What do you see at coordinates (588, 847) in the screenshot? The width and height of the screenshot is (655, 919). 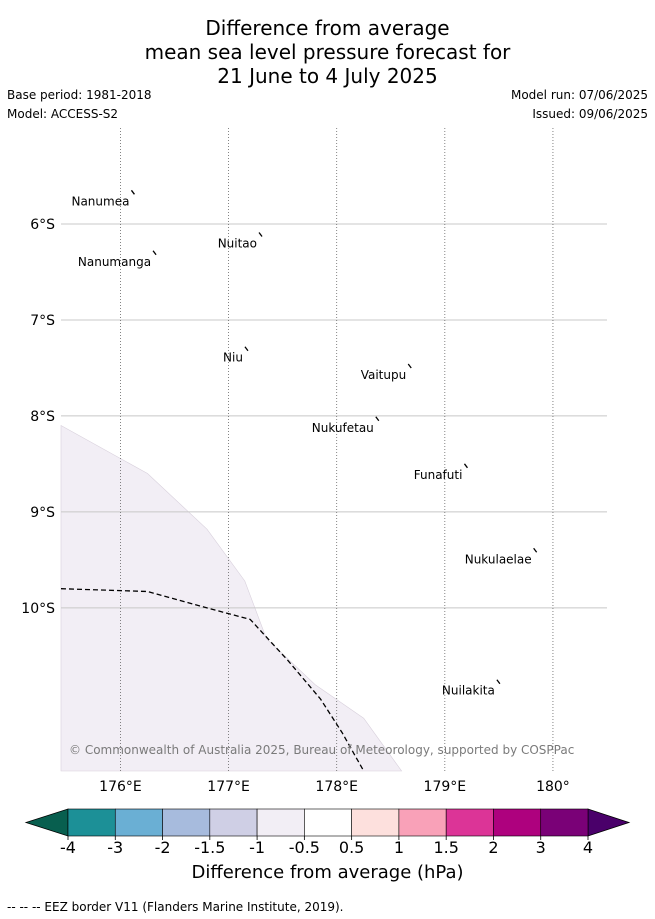 I see `colorbar-tick-label: 4` at bounding box center [588, 847].